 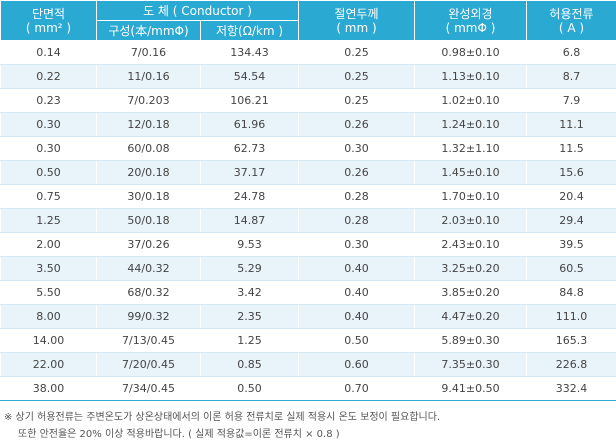 I want to click on cell-outer-diameter: 1.32±1.10, so click(x=471, y=149).